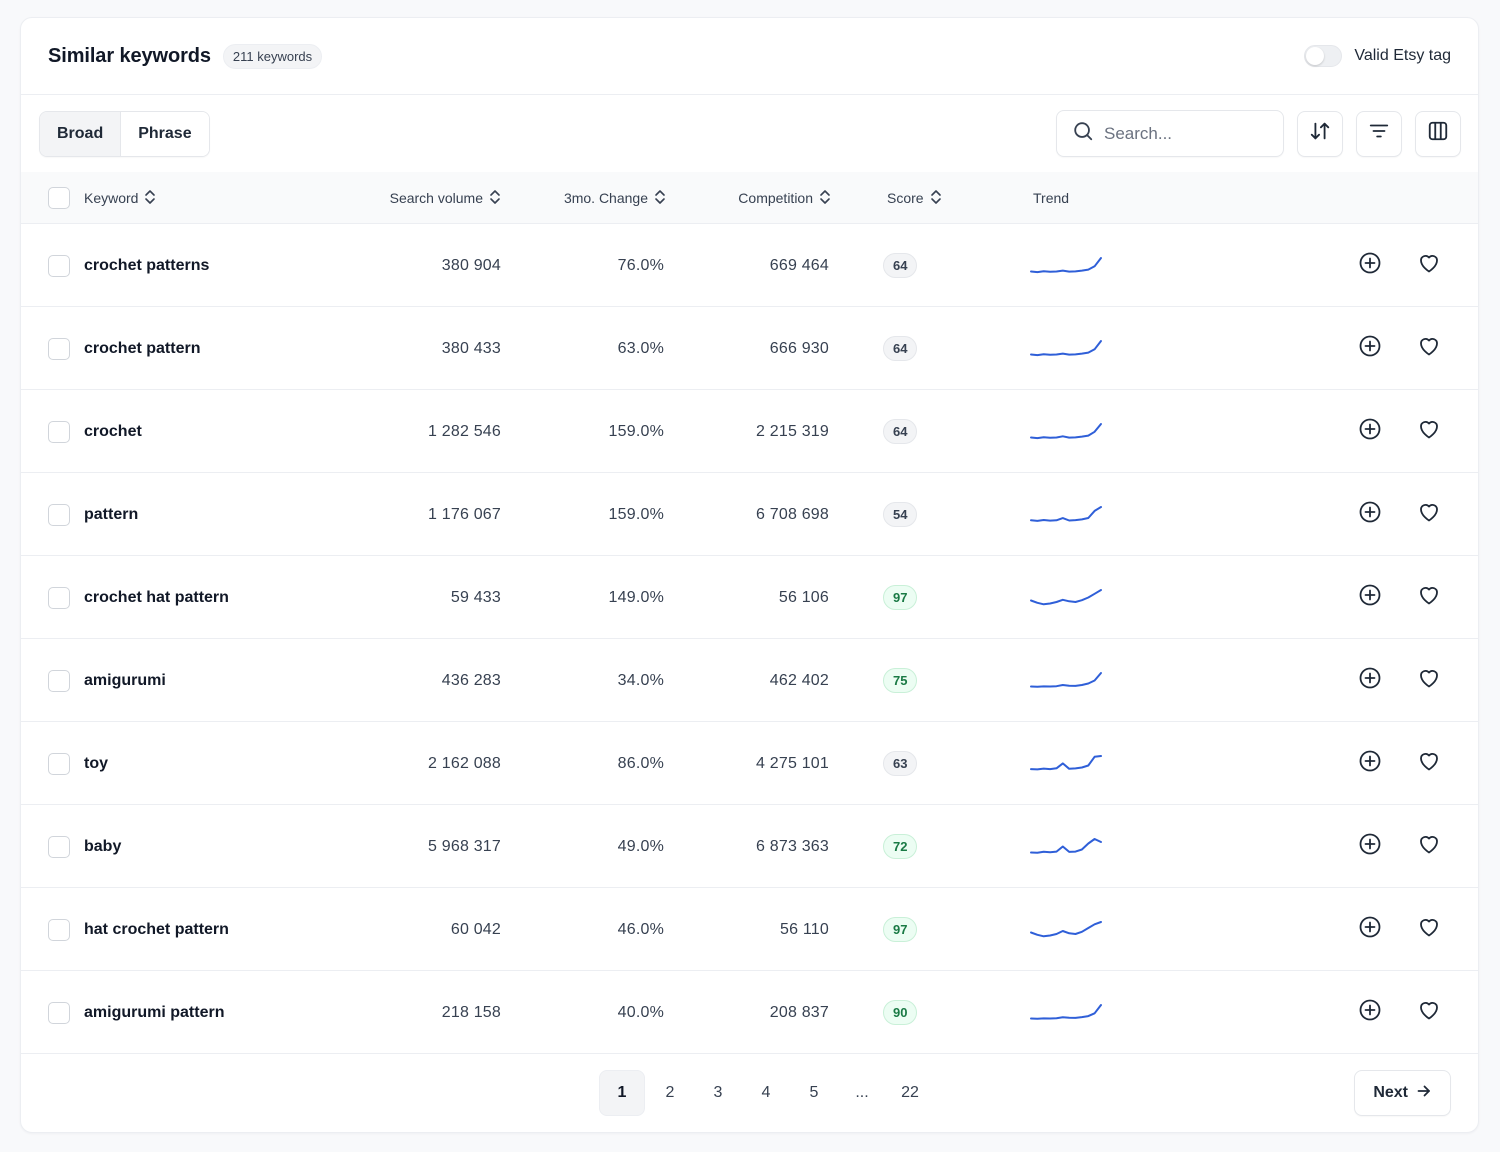 The image size is (1500, 1152). Describe the element at coordinates (164, 133) in the screenshot. I see `match-type-phrase-button: Phrase` at that location.